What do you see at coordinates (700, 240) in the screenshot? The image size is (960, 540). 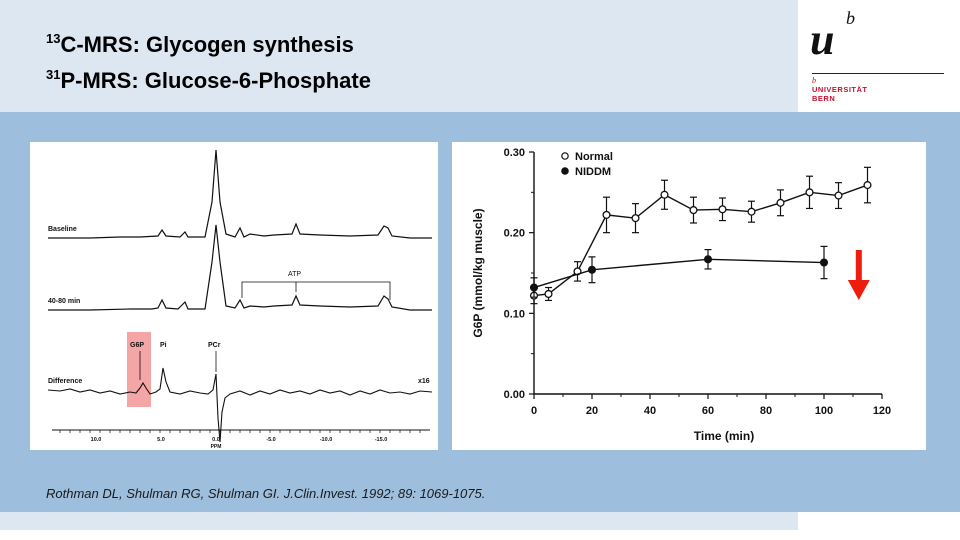 I see `series-line-normal` at bounding box center [700, 240].